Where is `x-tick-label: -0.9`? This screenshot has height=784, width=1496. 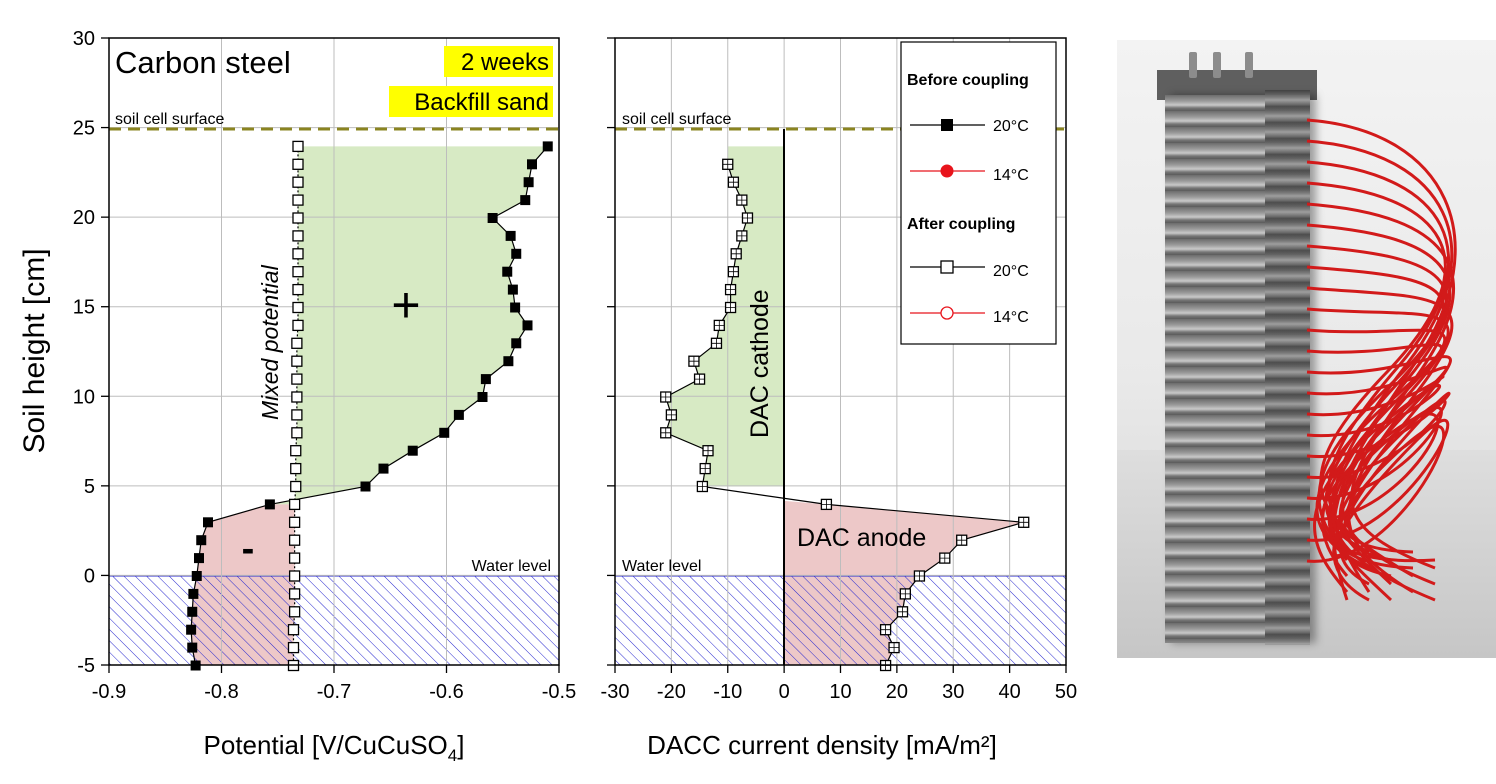 x-tick-label: -0.9 is located at coordinates (109, 692).